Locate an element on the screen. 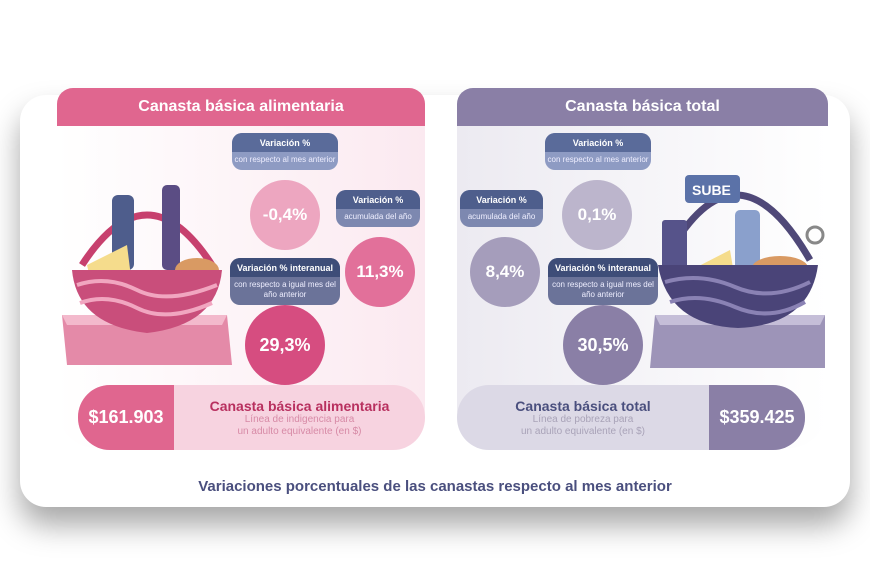  yoy-variation-value: 29,3% is located at coordinates (285, 345).